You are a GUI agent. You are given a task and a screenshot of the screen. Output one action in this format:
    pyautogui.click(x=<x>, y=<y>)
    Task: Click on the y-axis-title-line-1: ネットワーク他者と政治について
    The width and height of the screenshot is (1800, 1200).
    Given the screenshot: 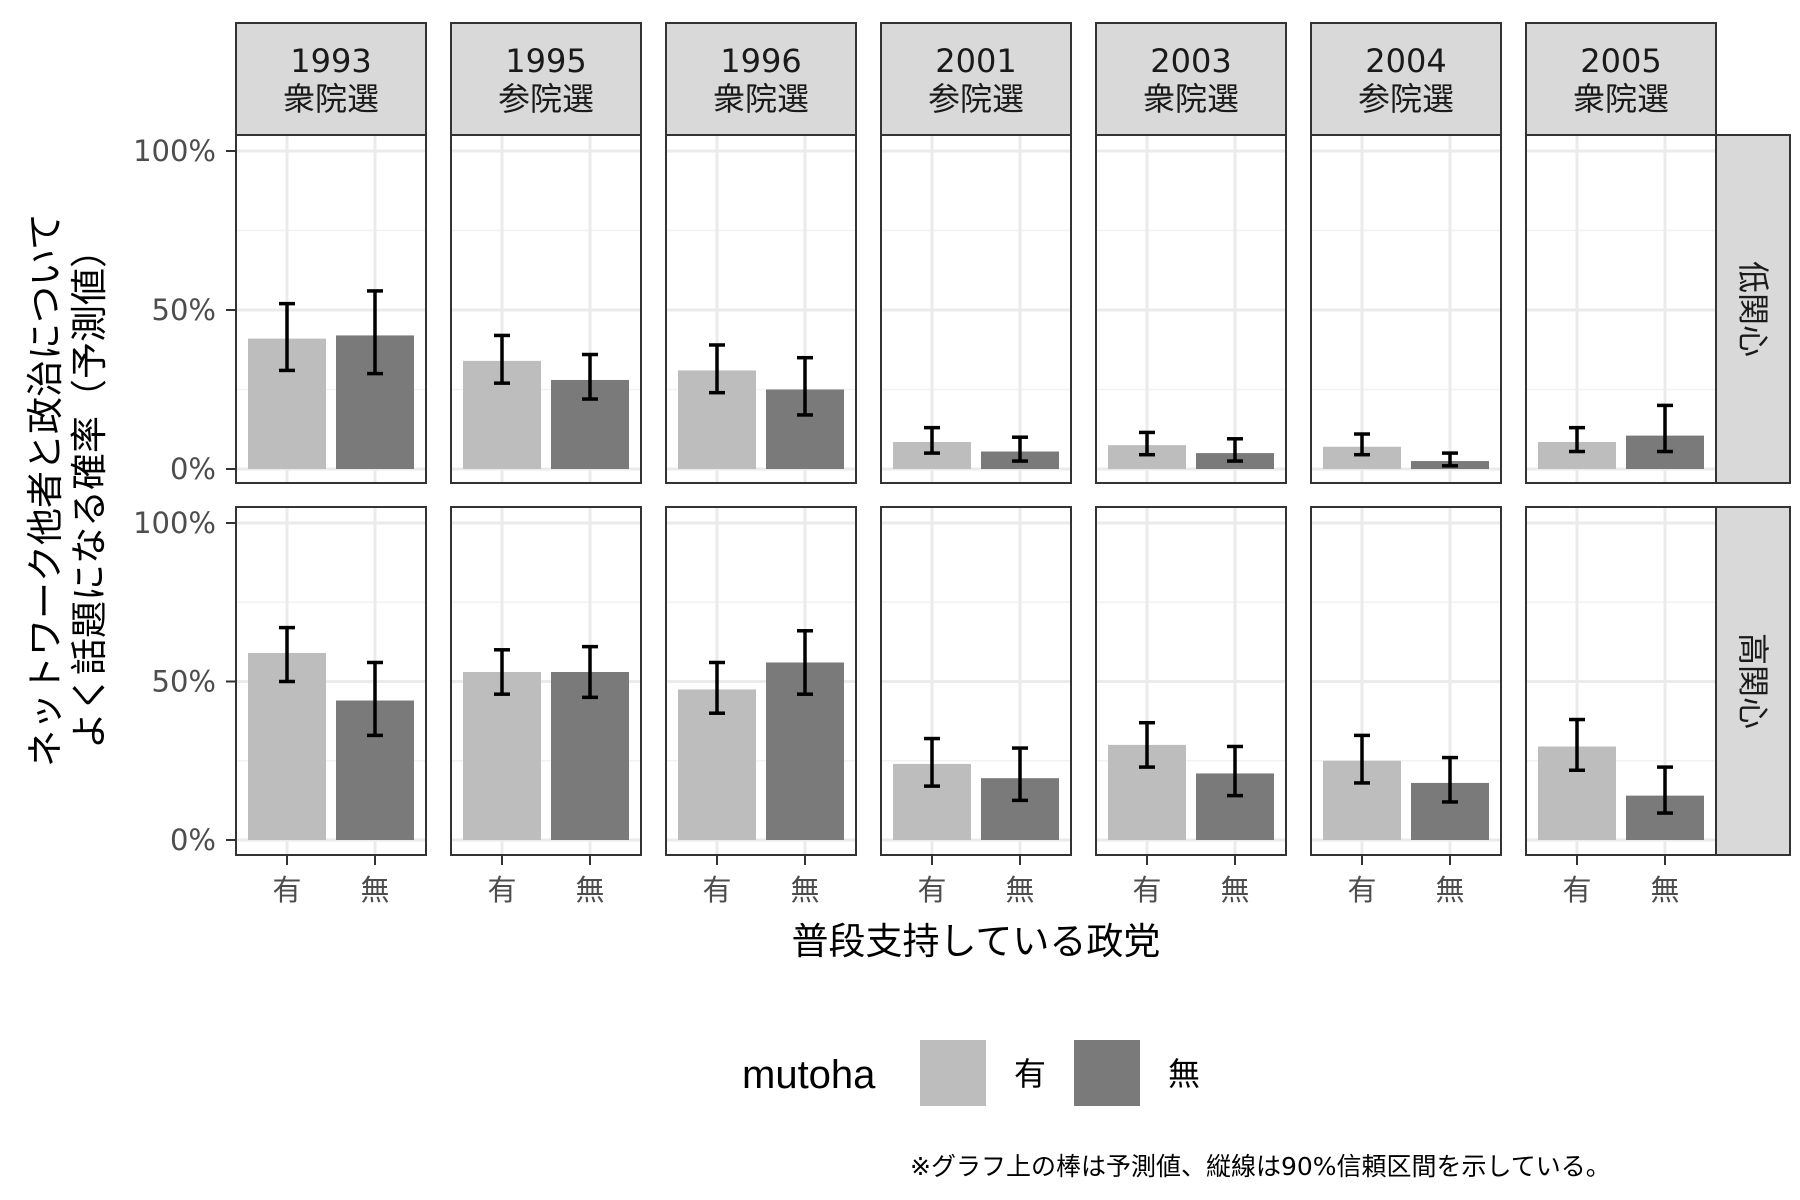 What is the action you would take?
    pyautogui.click(x=45, y=490)
    